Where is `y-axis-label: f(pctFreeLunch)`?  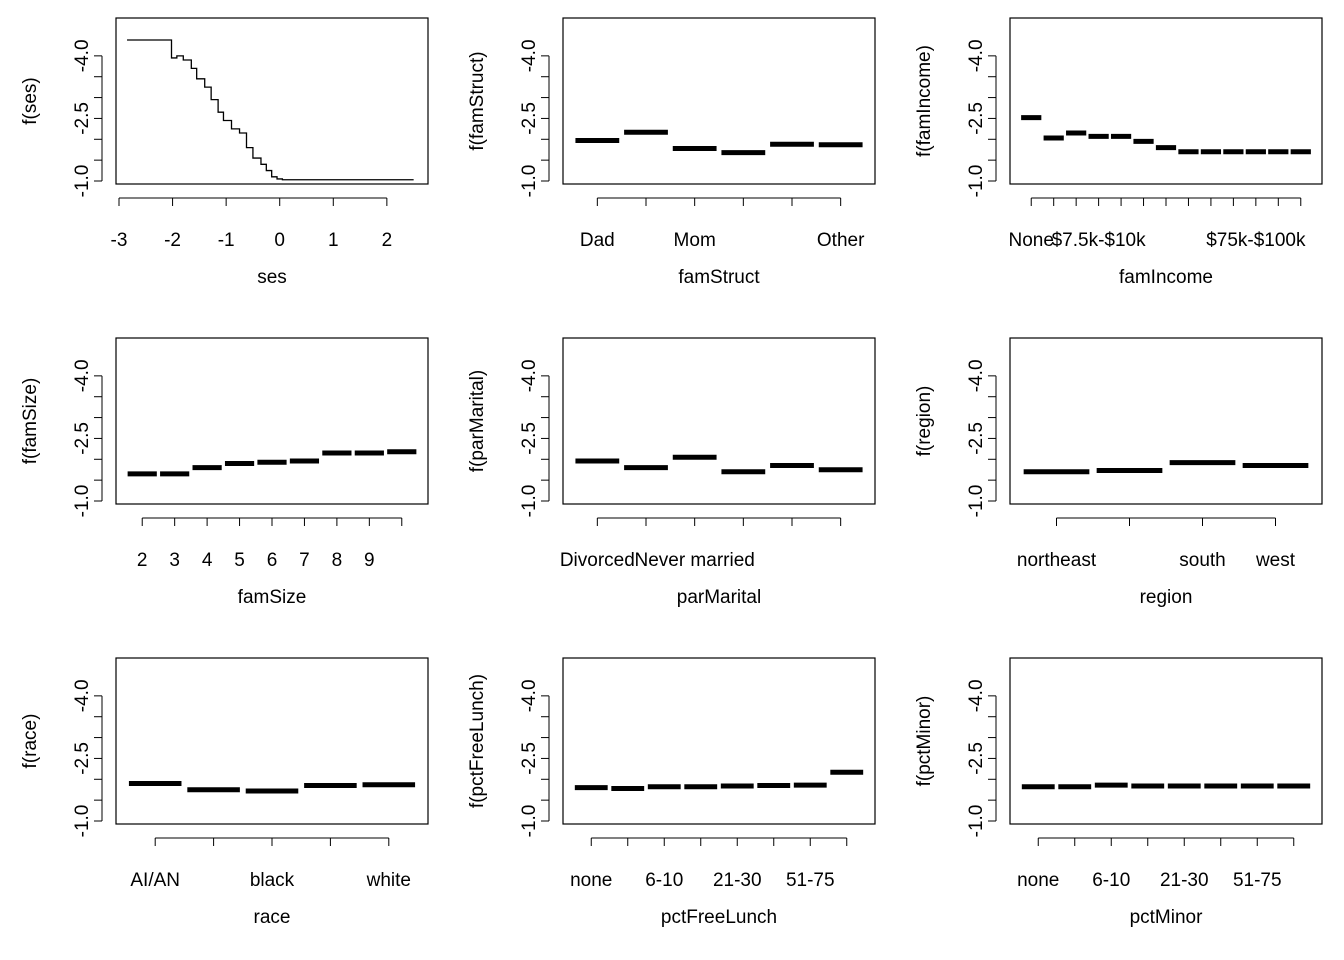
y-axis-label: f(pctFreeLunch) is located at coordinates (477, 741).